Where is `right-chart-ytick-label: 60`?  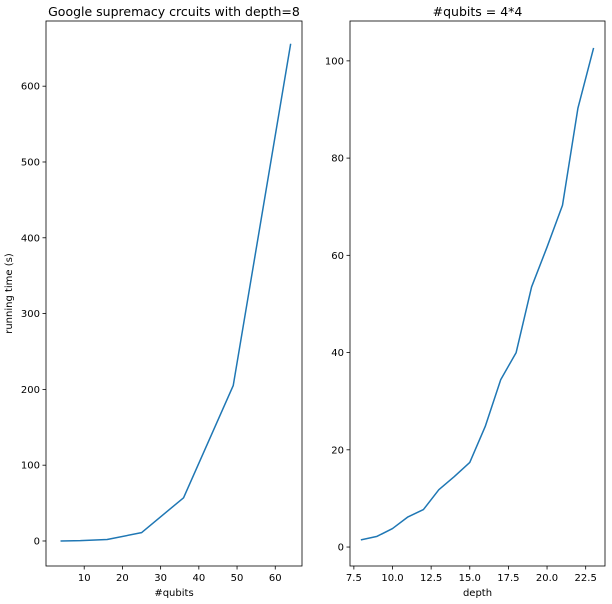
right-chart-ytick-label: 60 is located at coordinates (337, 256).